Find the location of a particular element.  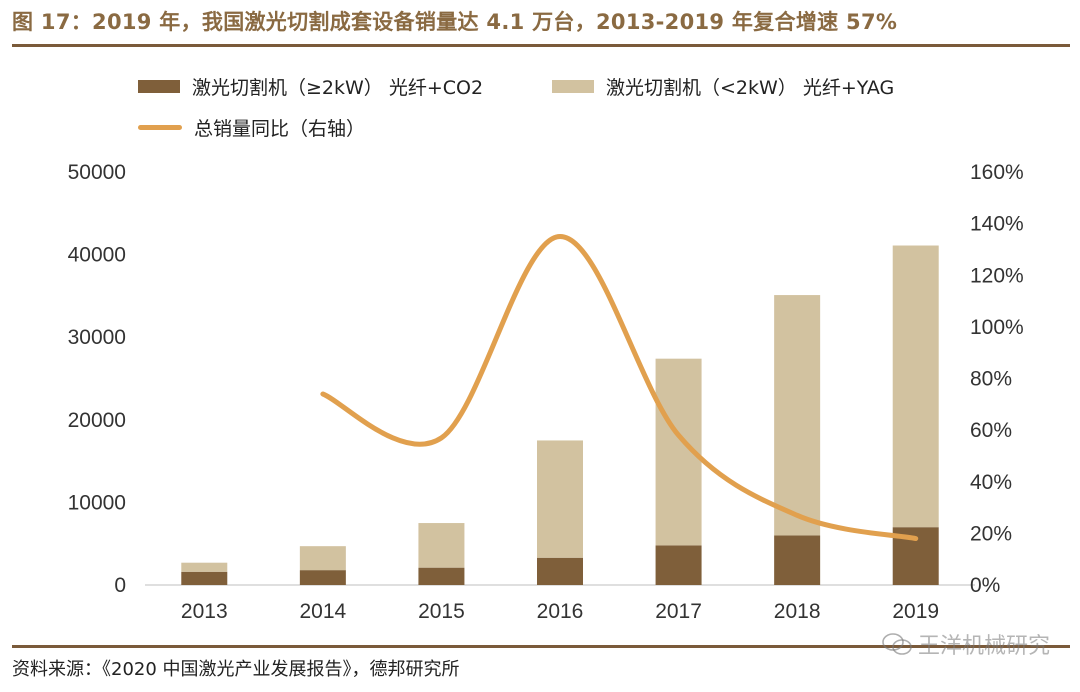

y-right-tick-label: 140% is located at coordinates (997, 224).